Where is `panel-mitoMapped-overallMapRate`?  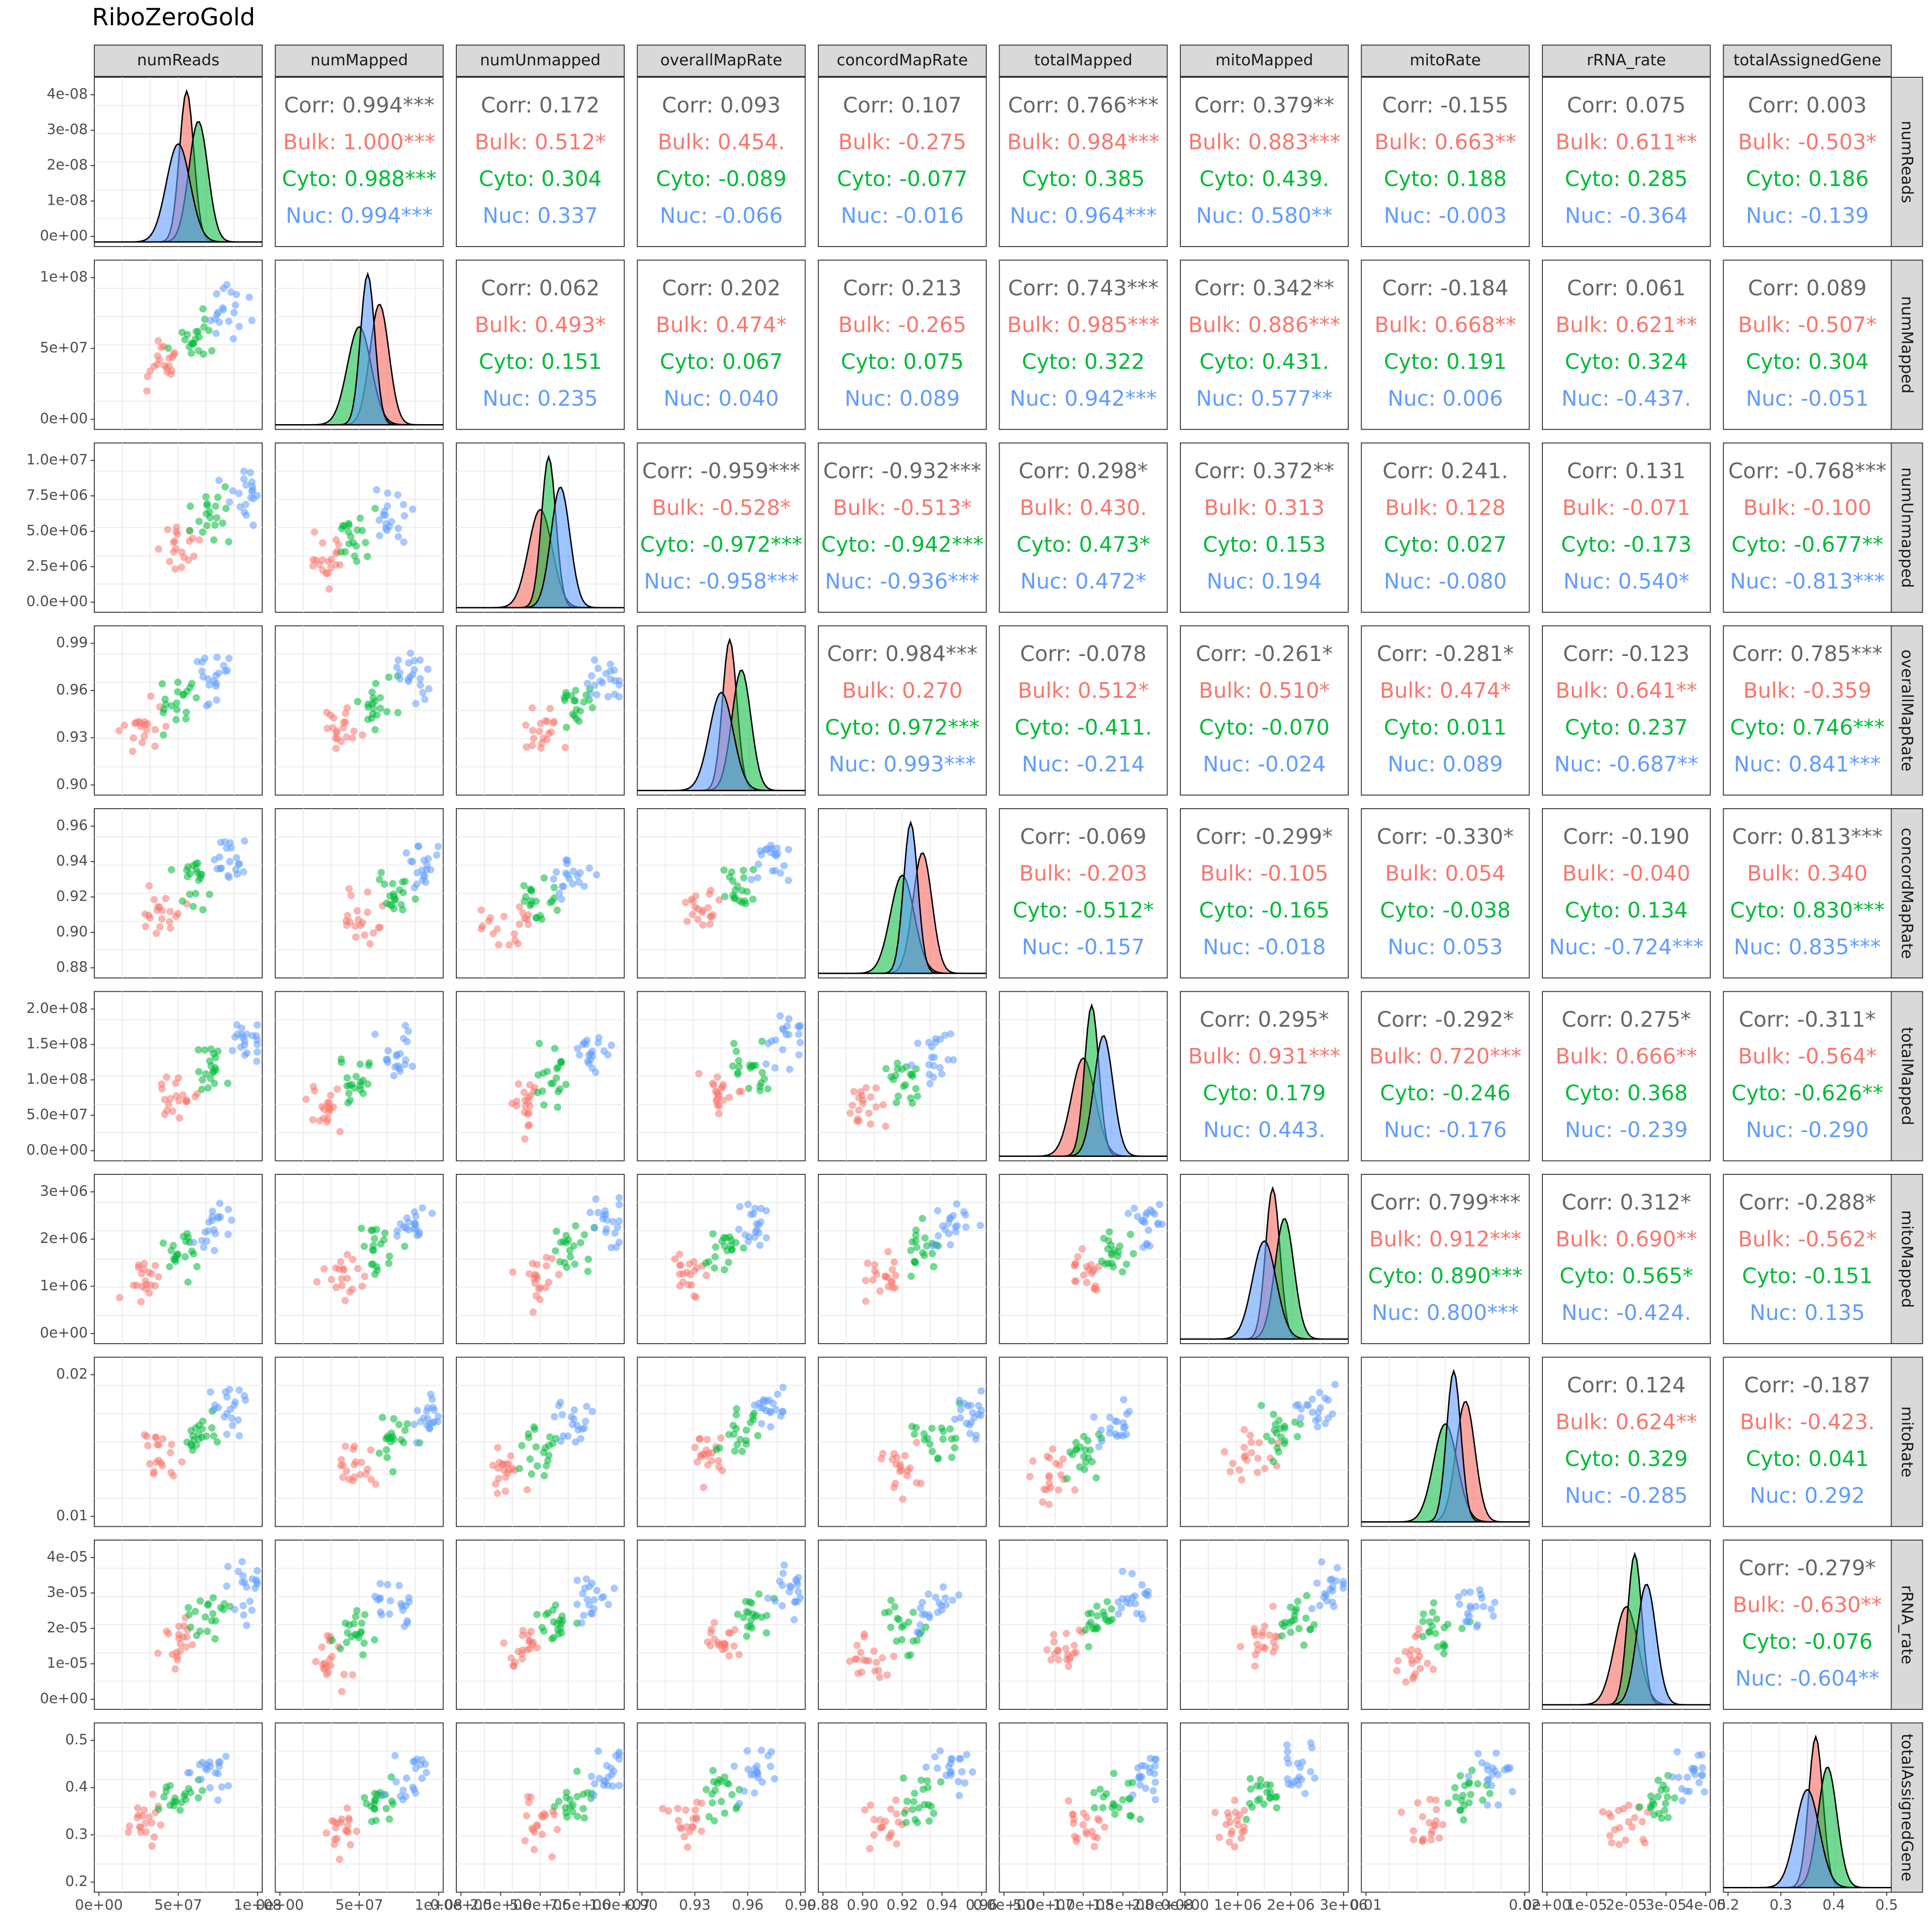
panel-mitoMapped-overallMapRate is located at coordinates (721, 1259).